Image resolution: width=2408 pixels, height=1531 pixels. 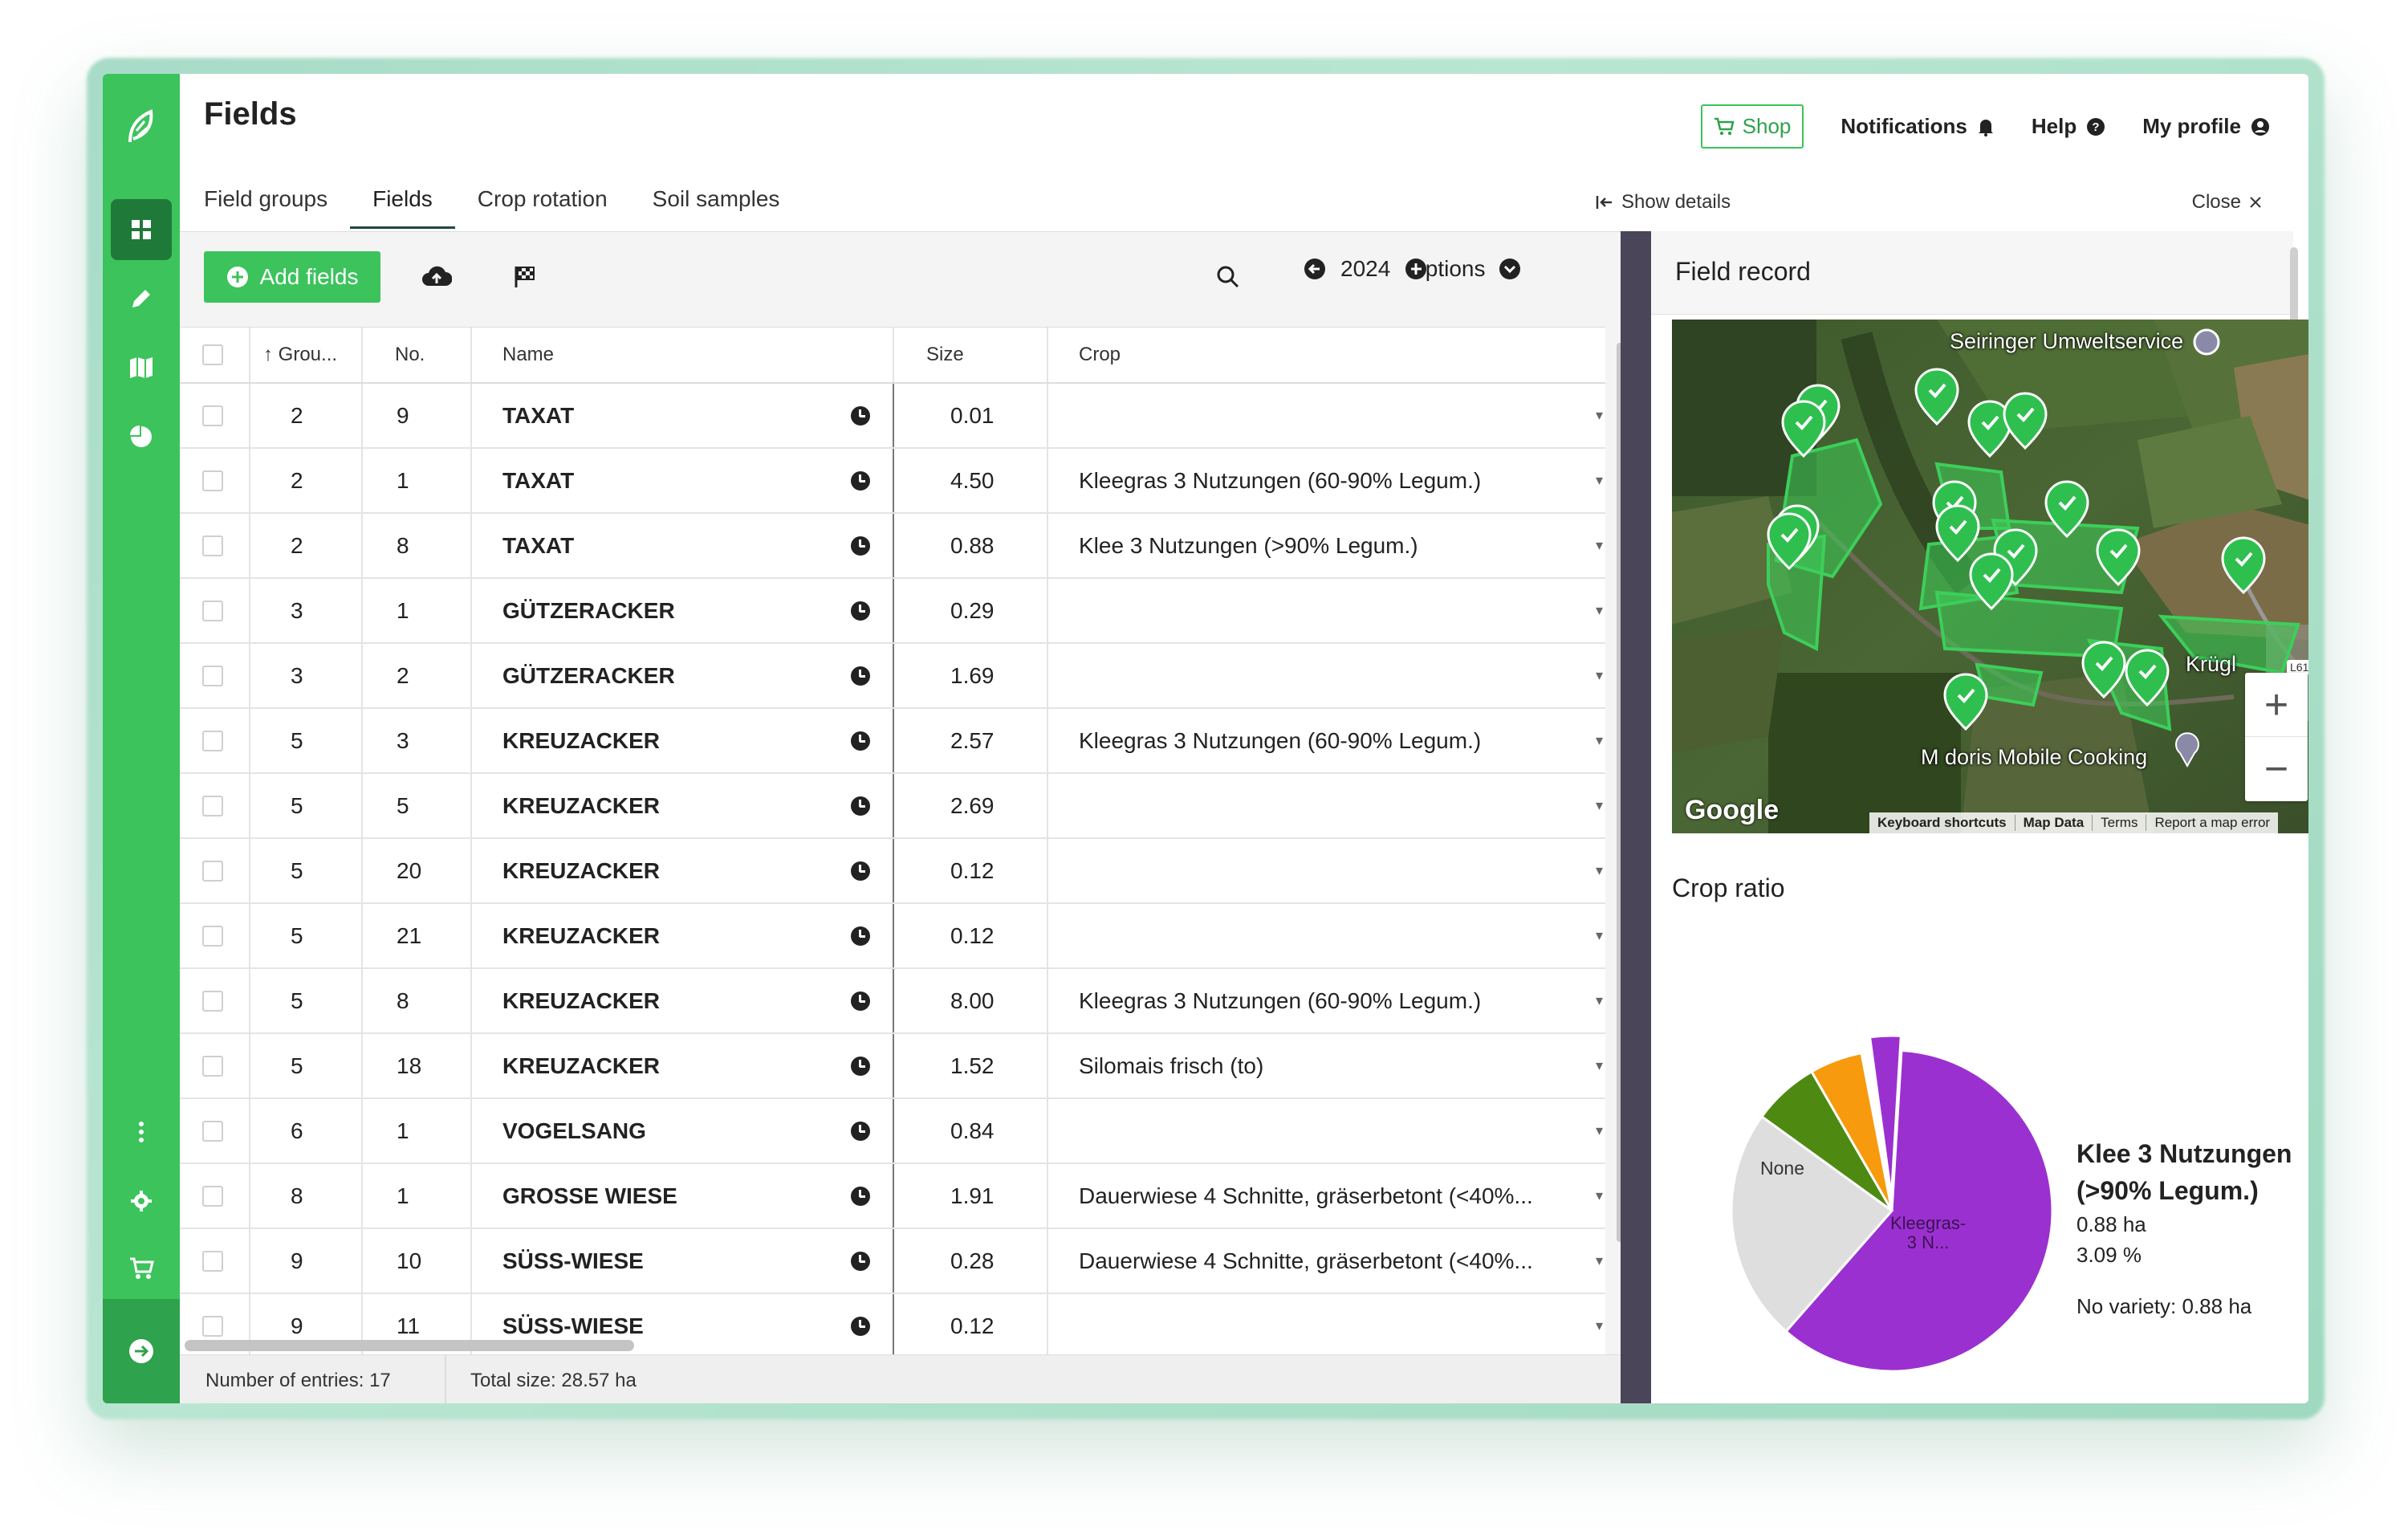 What do you see at coordinates (588, 610) in the screenshot?
I see `cell-name: GÜTZERACKER` at bounding box center [588, 610].